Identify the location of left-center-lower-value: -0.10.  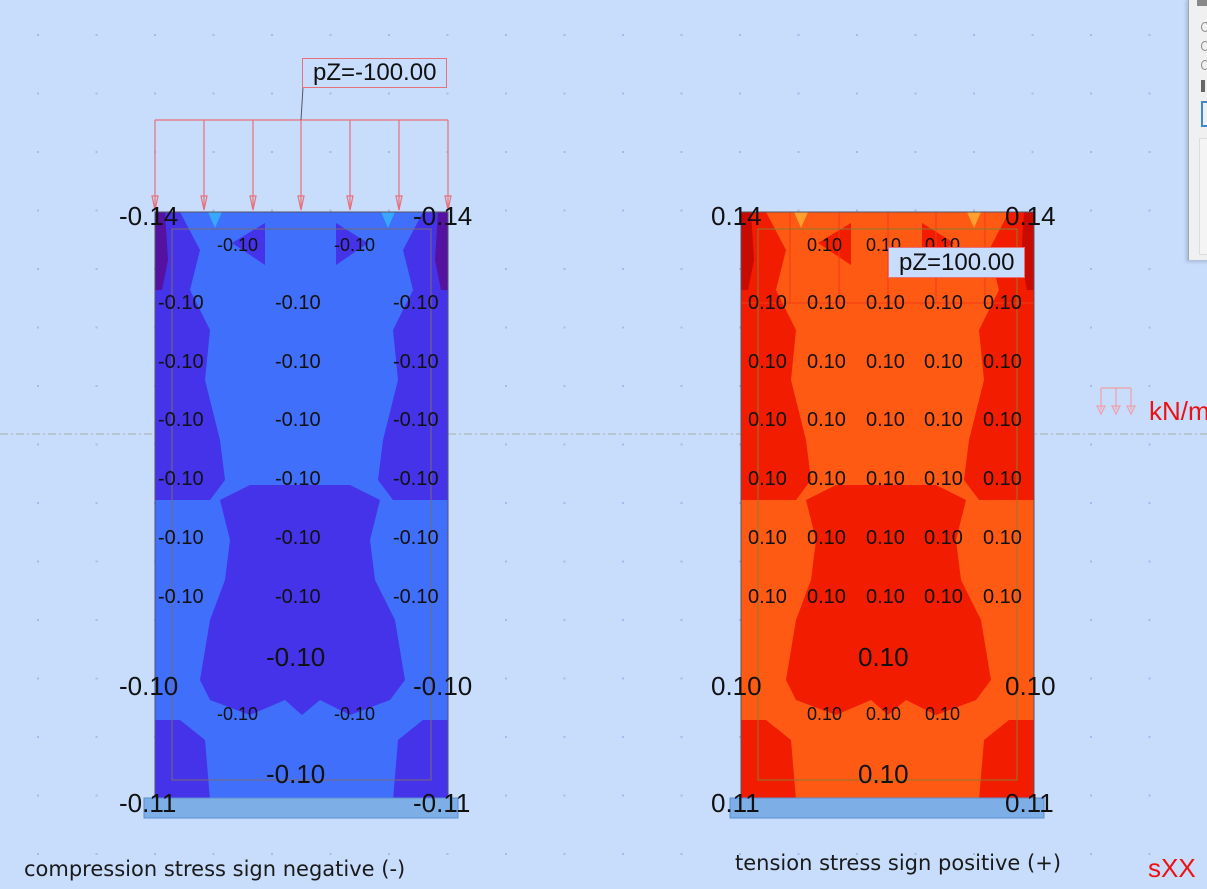
(296, 774).